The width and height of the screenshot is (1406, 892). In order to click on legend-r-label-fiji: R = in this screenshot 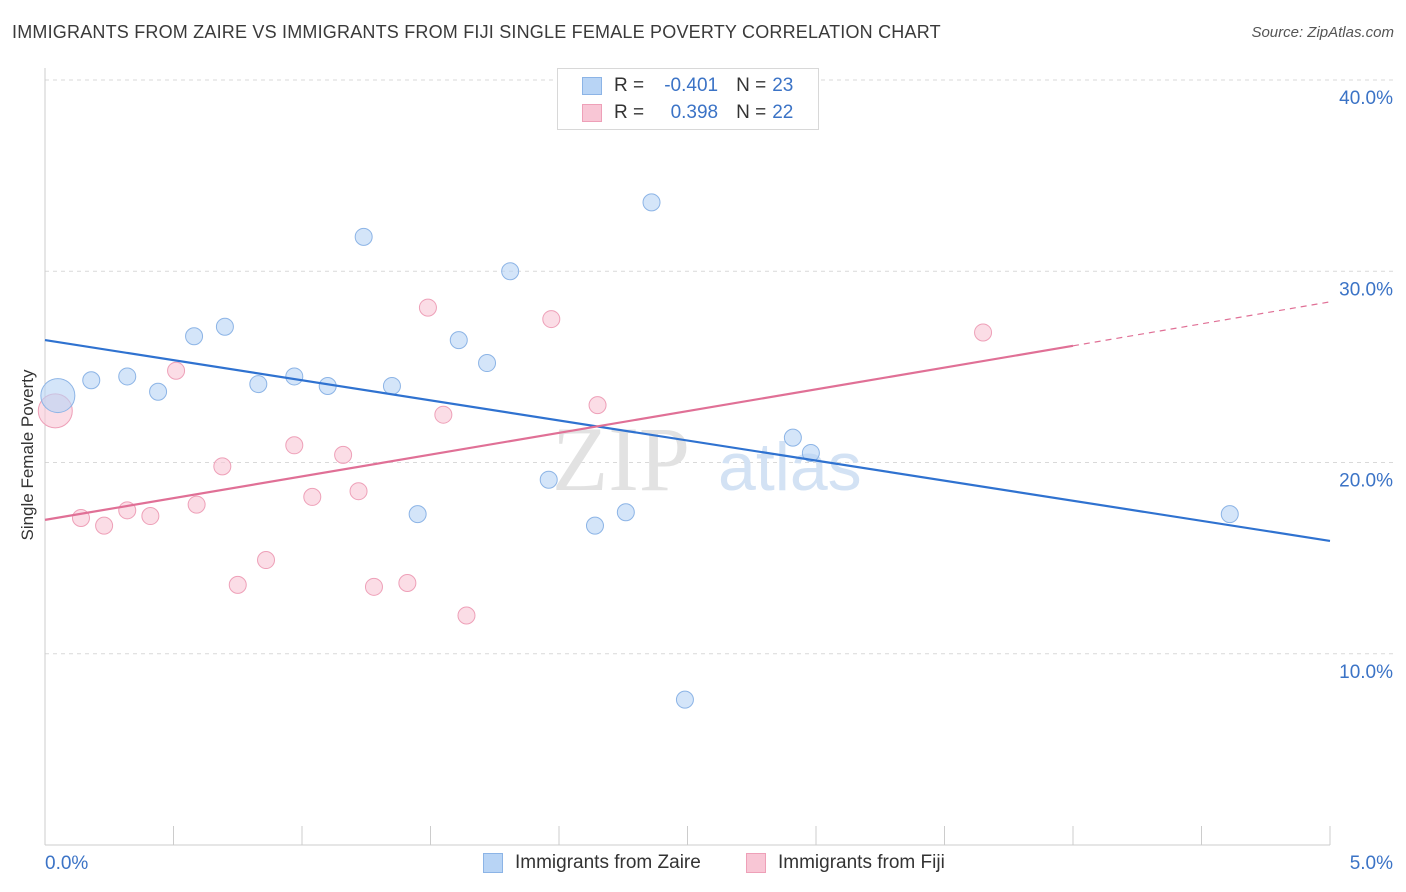, I will do `click(629, 112)`.